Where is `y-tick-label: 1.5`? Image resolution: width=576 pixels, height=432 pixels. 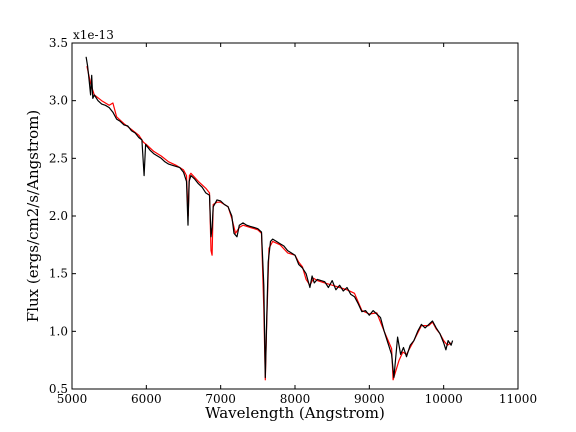 y-tick-label: 1.5 is located at coordinates (58, 274).